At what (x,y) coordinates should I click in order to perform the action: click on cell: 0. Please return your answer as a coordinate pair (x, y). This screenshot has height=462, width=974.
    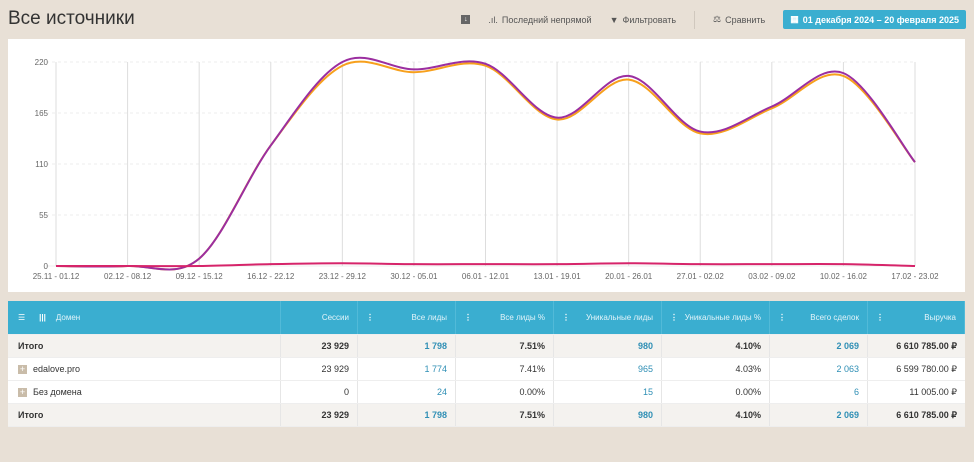
    Looking at the image, I should click on (319, 392).